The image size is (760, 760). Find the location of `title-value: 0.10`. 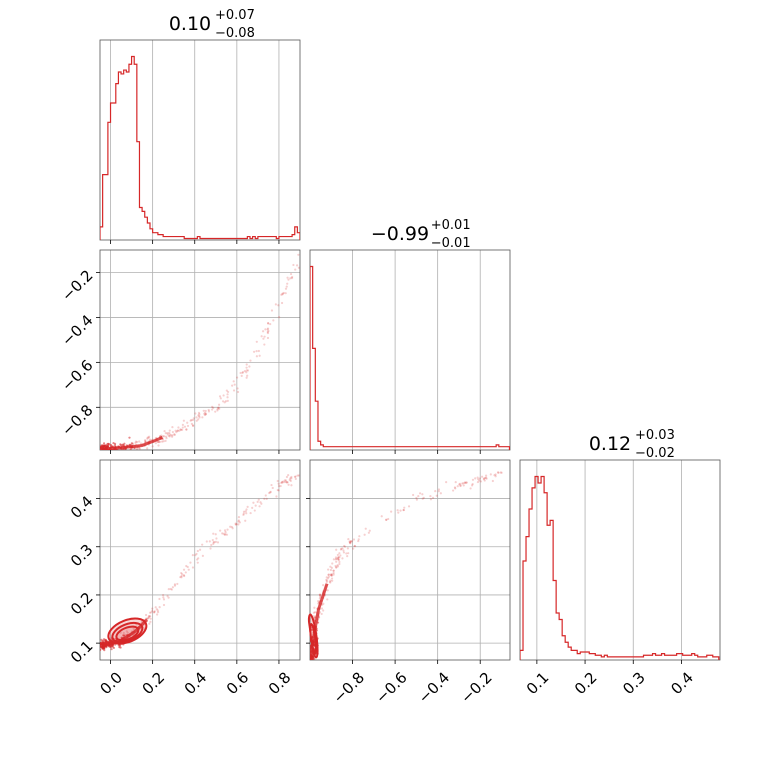

title-value: 0.10 is located at coordinates (190, 24).